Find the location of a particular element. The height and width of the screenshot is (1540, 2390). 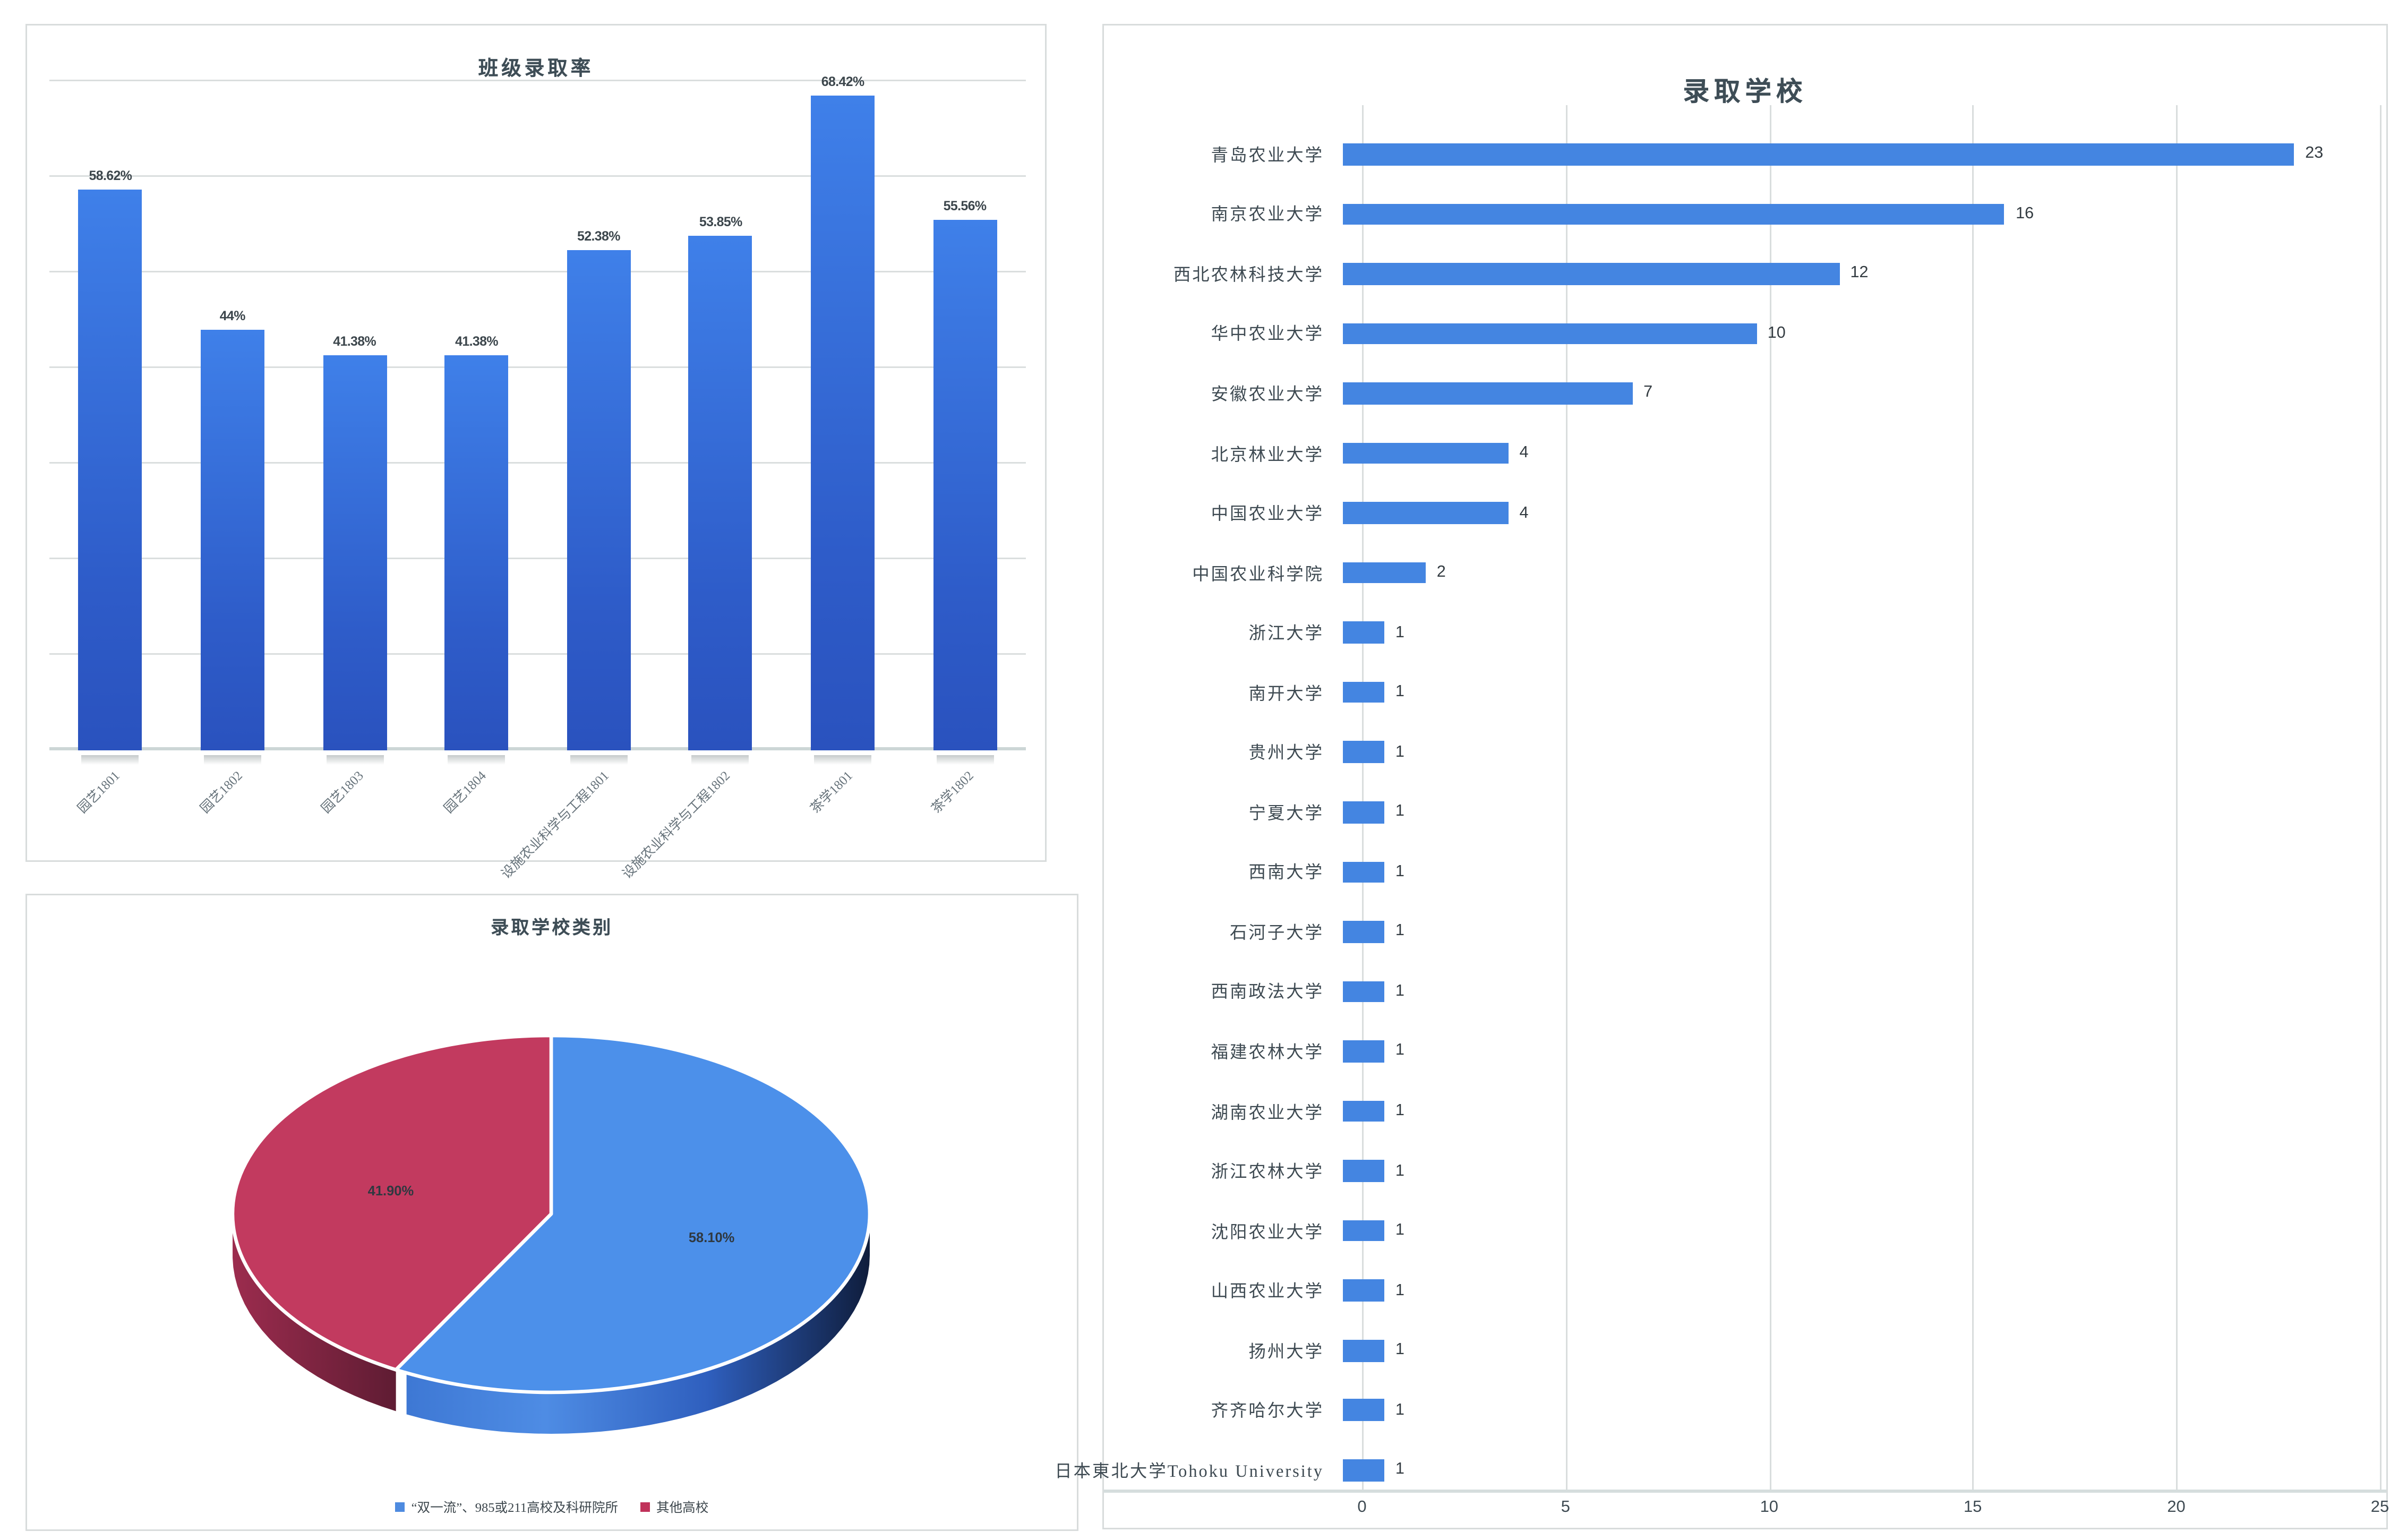

bar-value-label: 2 is located at coordinates (1441, 573).